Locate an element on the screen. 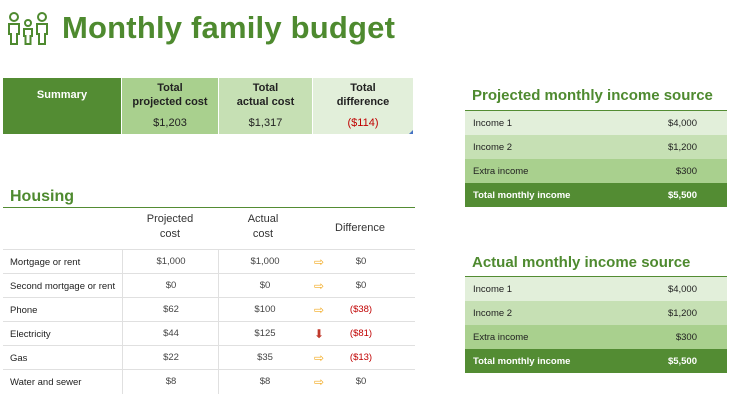 Image resolution: width=750 pixels, height=400 pixels. arrow-down-icon: ⬇ is located at coordinates (319, 334).